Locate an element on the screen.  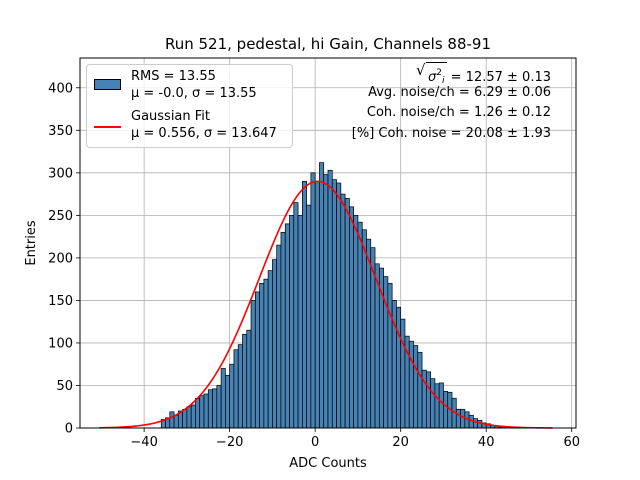
legend-fit-params: μ = 0.556, σ = 13.647 is located at coordinates (204, 133).